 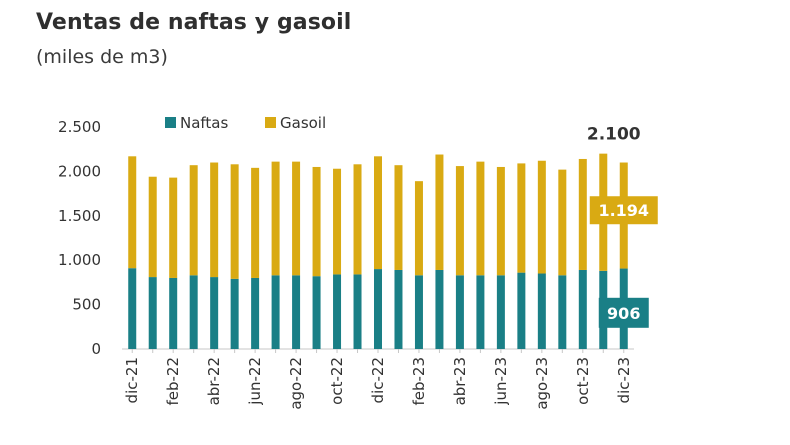 What do you see at coordinates (132, 380) in the screenshot?
I see `x-tick-label: dic-21` at bounding box center [132, 380].